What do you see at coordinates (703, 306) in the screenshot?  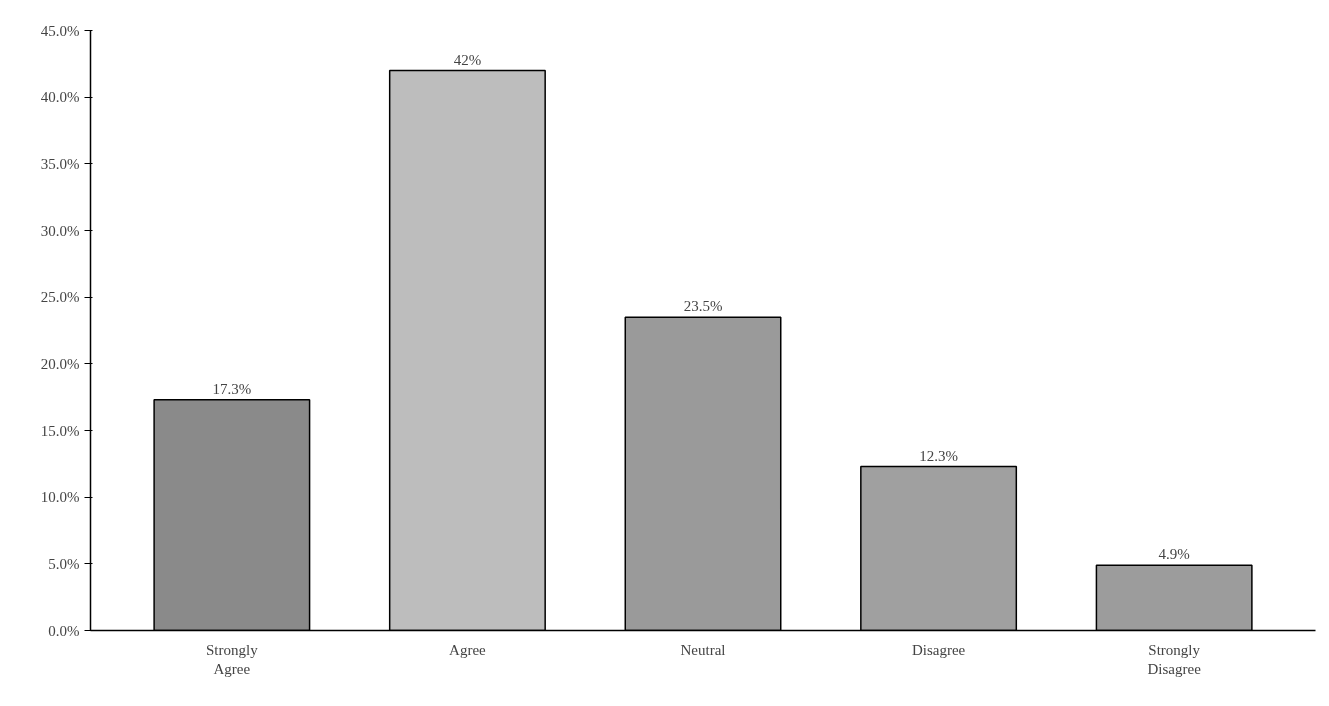 I see `data-label: 23.5%` at bounding box center [703, 306].